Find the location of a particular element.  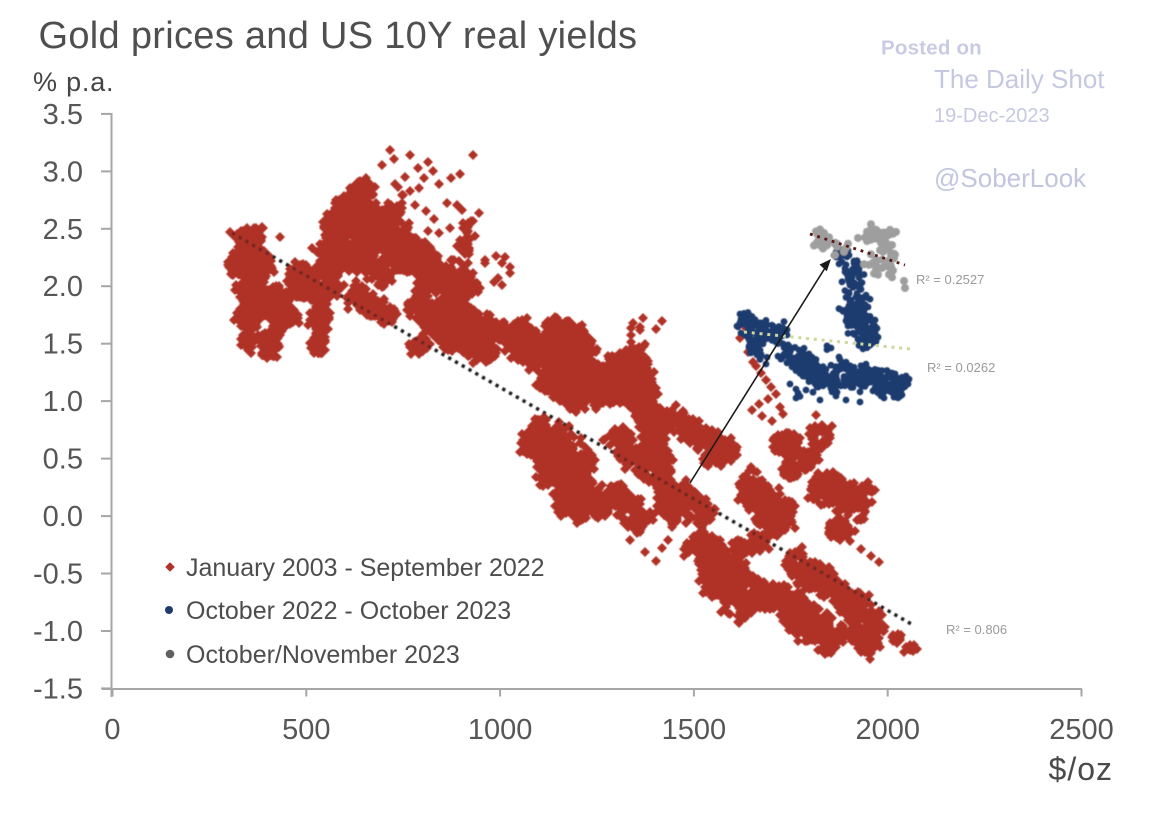

svg-text: 2000 is located at coordinates (887, 730).